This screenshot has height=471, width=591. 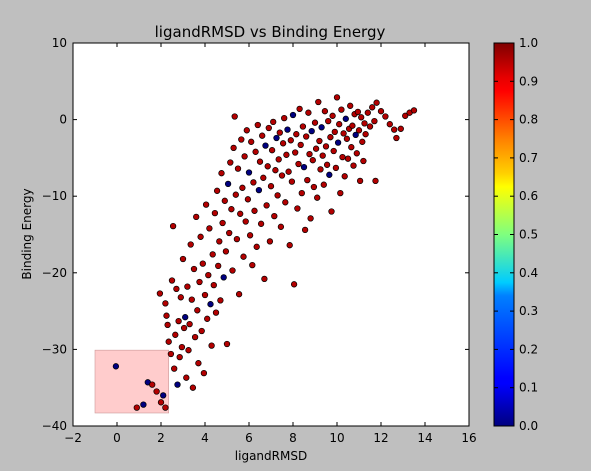 I want to click on y-tick-label: −40, so click(x=54, y=426).